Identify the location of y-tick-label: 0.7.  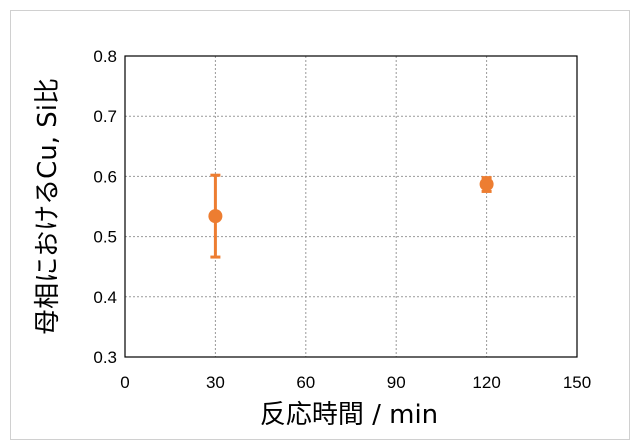
(105, 116).